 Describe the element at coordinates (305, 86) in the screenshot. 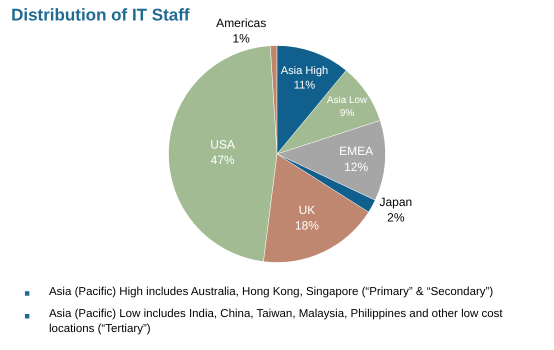

I see `data-label: 11%` at that location.